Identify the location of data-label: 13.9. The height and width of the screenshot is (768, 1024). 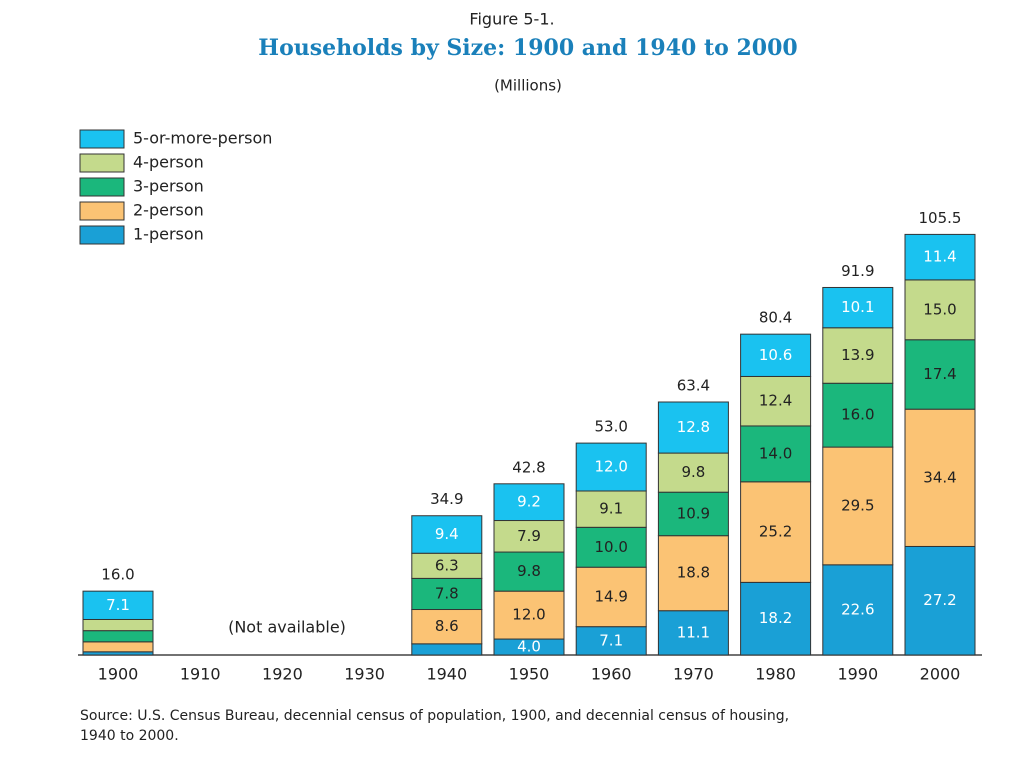
(857, 355).